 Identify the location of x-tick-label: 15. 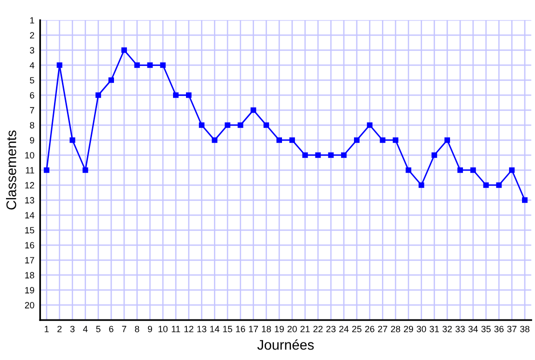
(227, 329).